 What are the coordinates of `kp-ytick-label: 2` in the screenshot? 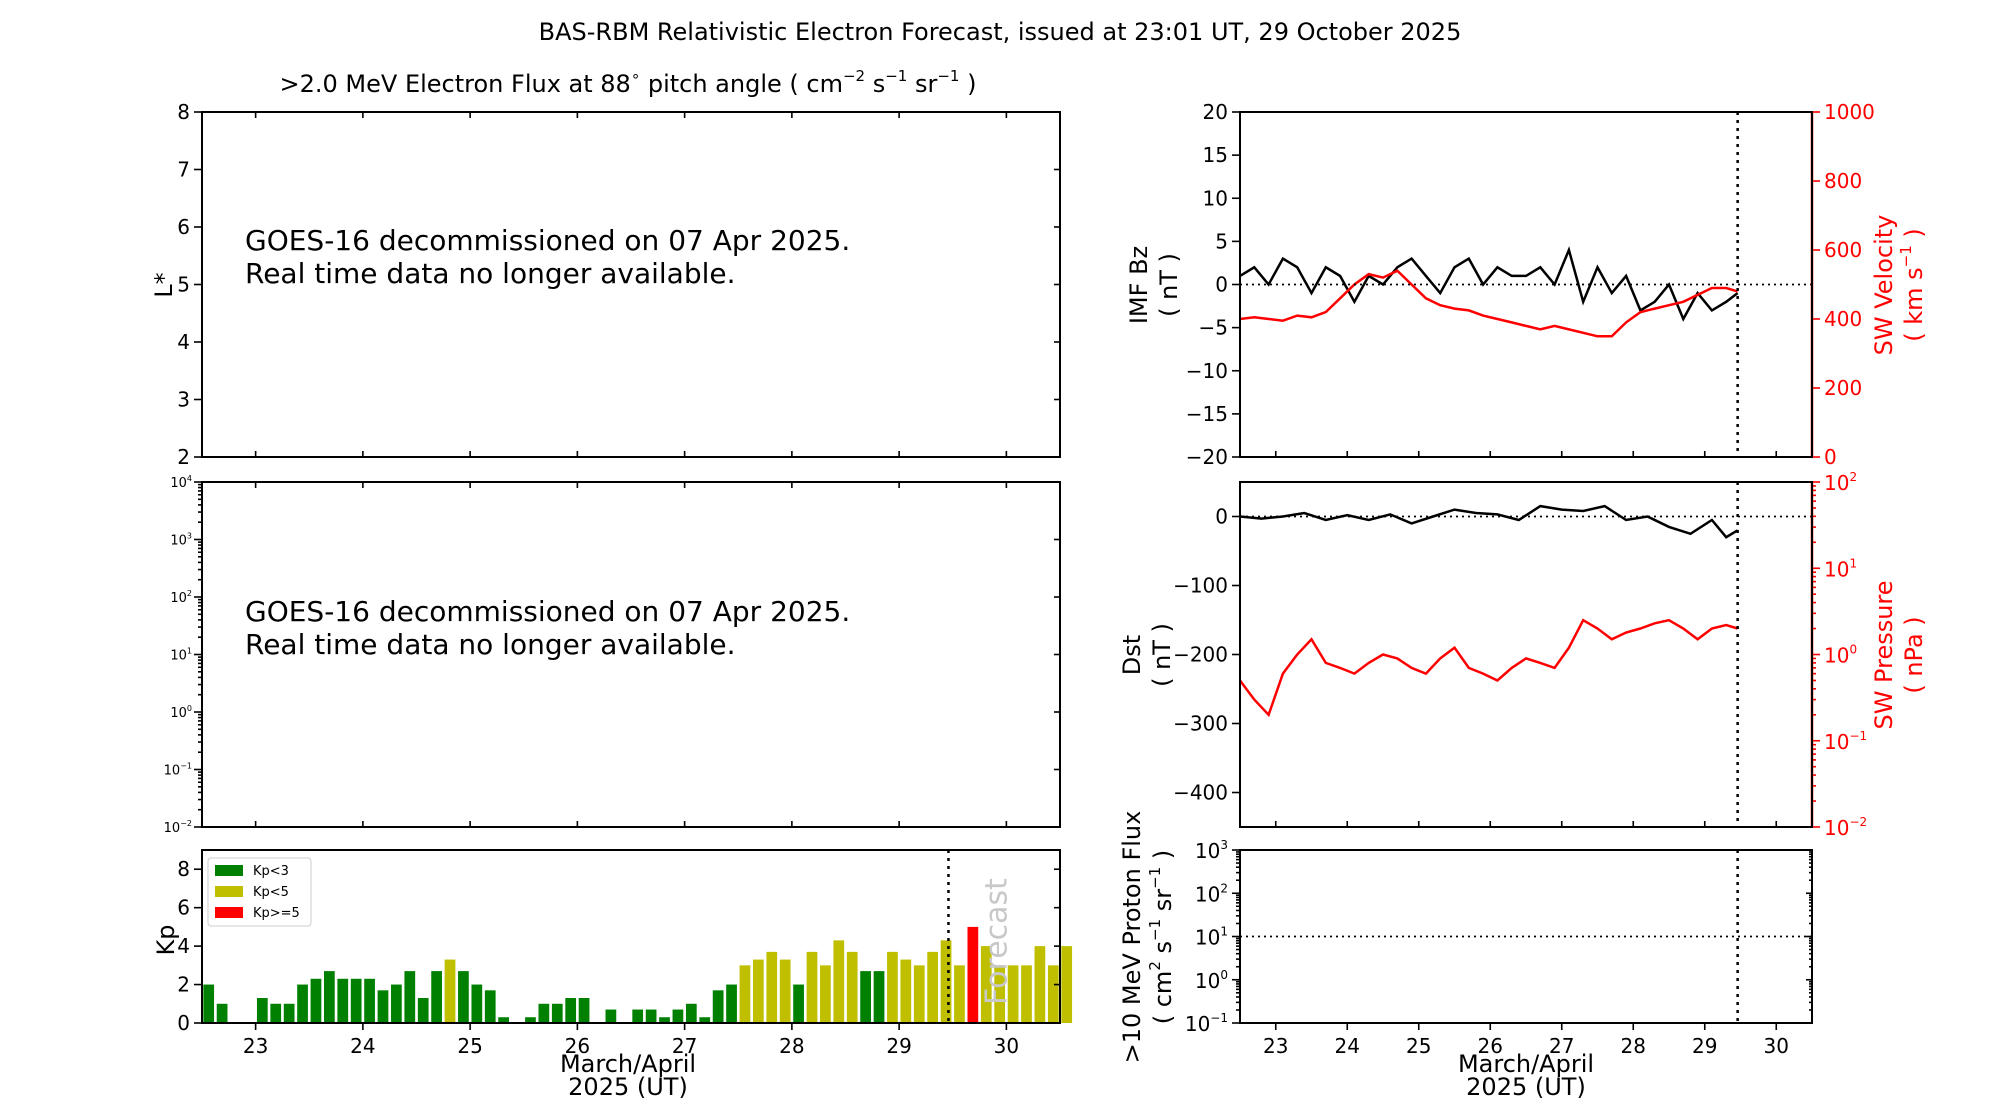 It's located at (183, 985).